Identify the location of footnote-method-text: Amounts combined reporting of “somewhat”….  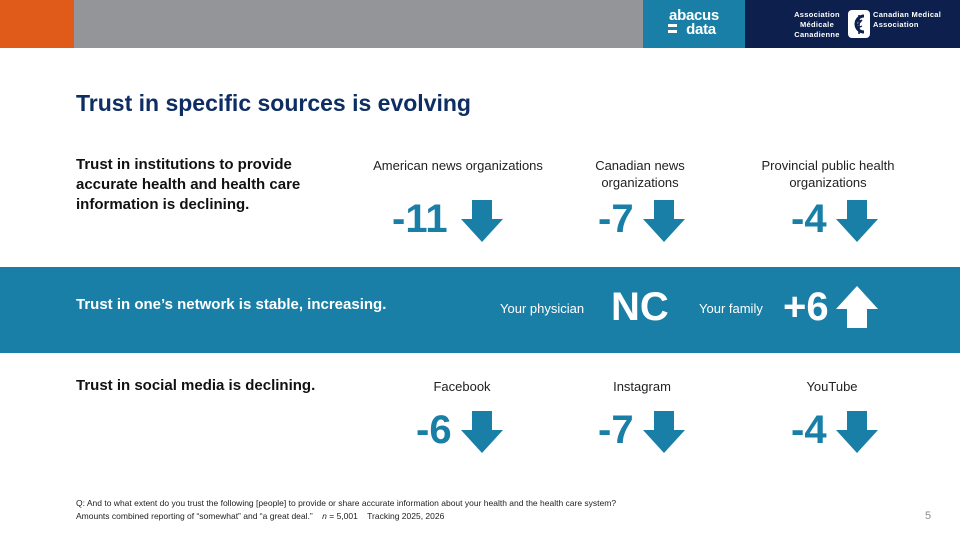
(194, 516).